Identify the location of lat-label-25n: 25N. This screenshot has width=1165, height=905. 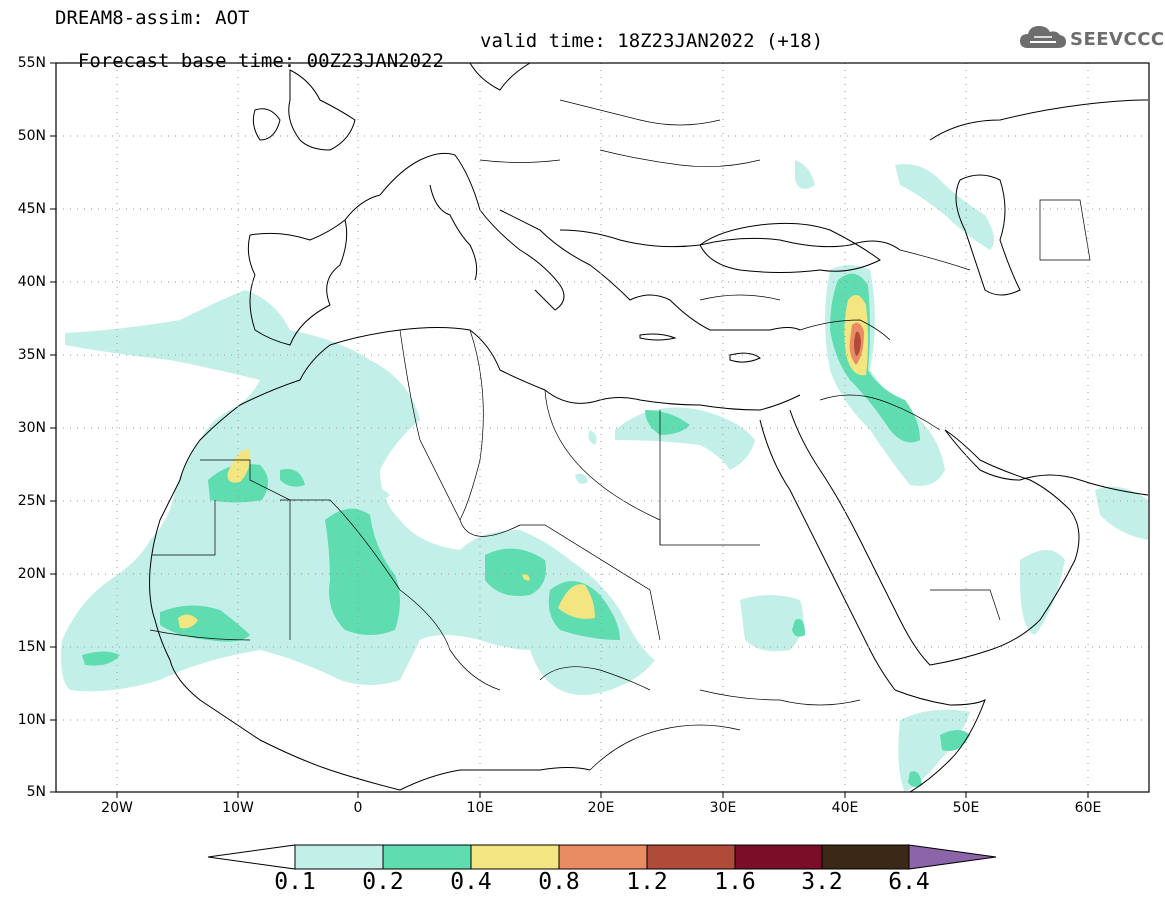
(31, 501).